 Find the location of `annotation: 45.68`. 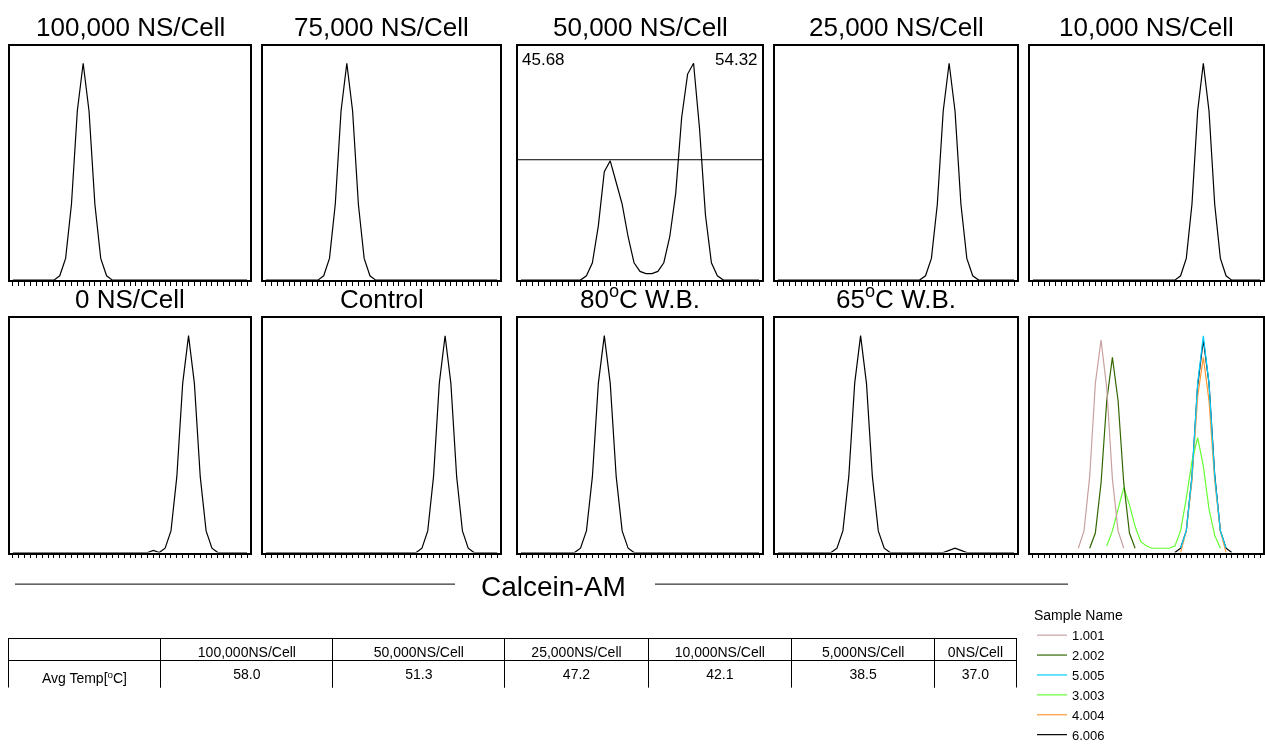

annotation: 45.68 is located at coordinates (543, 59).